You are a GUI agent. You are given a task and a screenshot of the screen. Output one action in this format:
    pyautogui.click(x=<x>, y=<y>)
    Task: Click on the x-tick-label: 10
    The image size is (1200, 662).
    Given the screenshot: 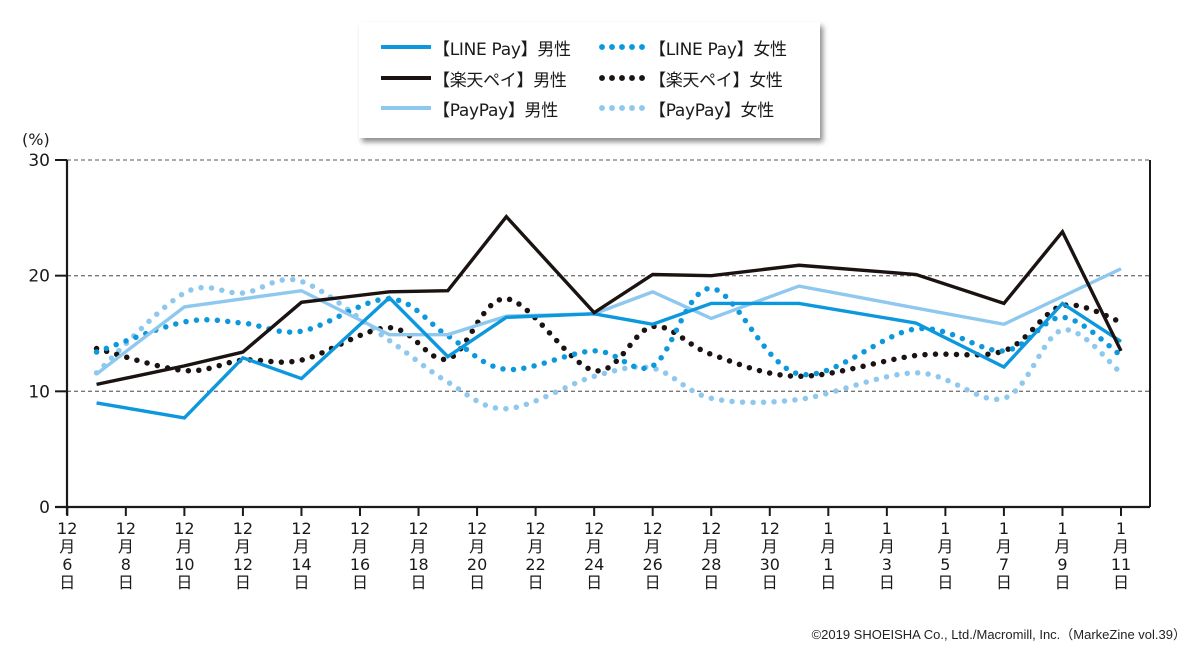 What is the action you would take?
    pyautogui.click(x=184, y=564)
    